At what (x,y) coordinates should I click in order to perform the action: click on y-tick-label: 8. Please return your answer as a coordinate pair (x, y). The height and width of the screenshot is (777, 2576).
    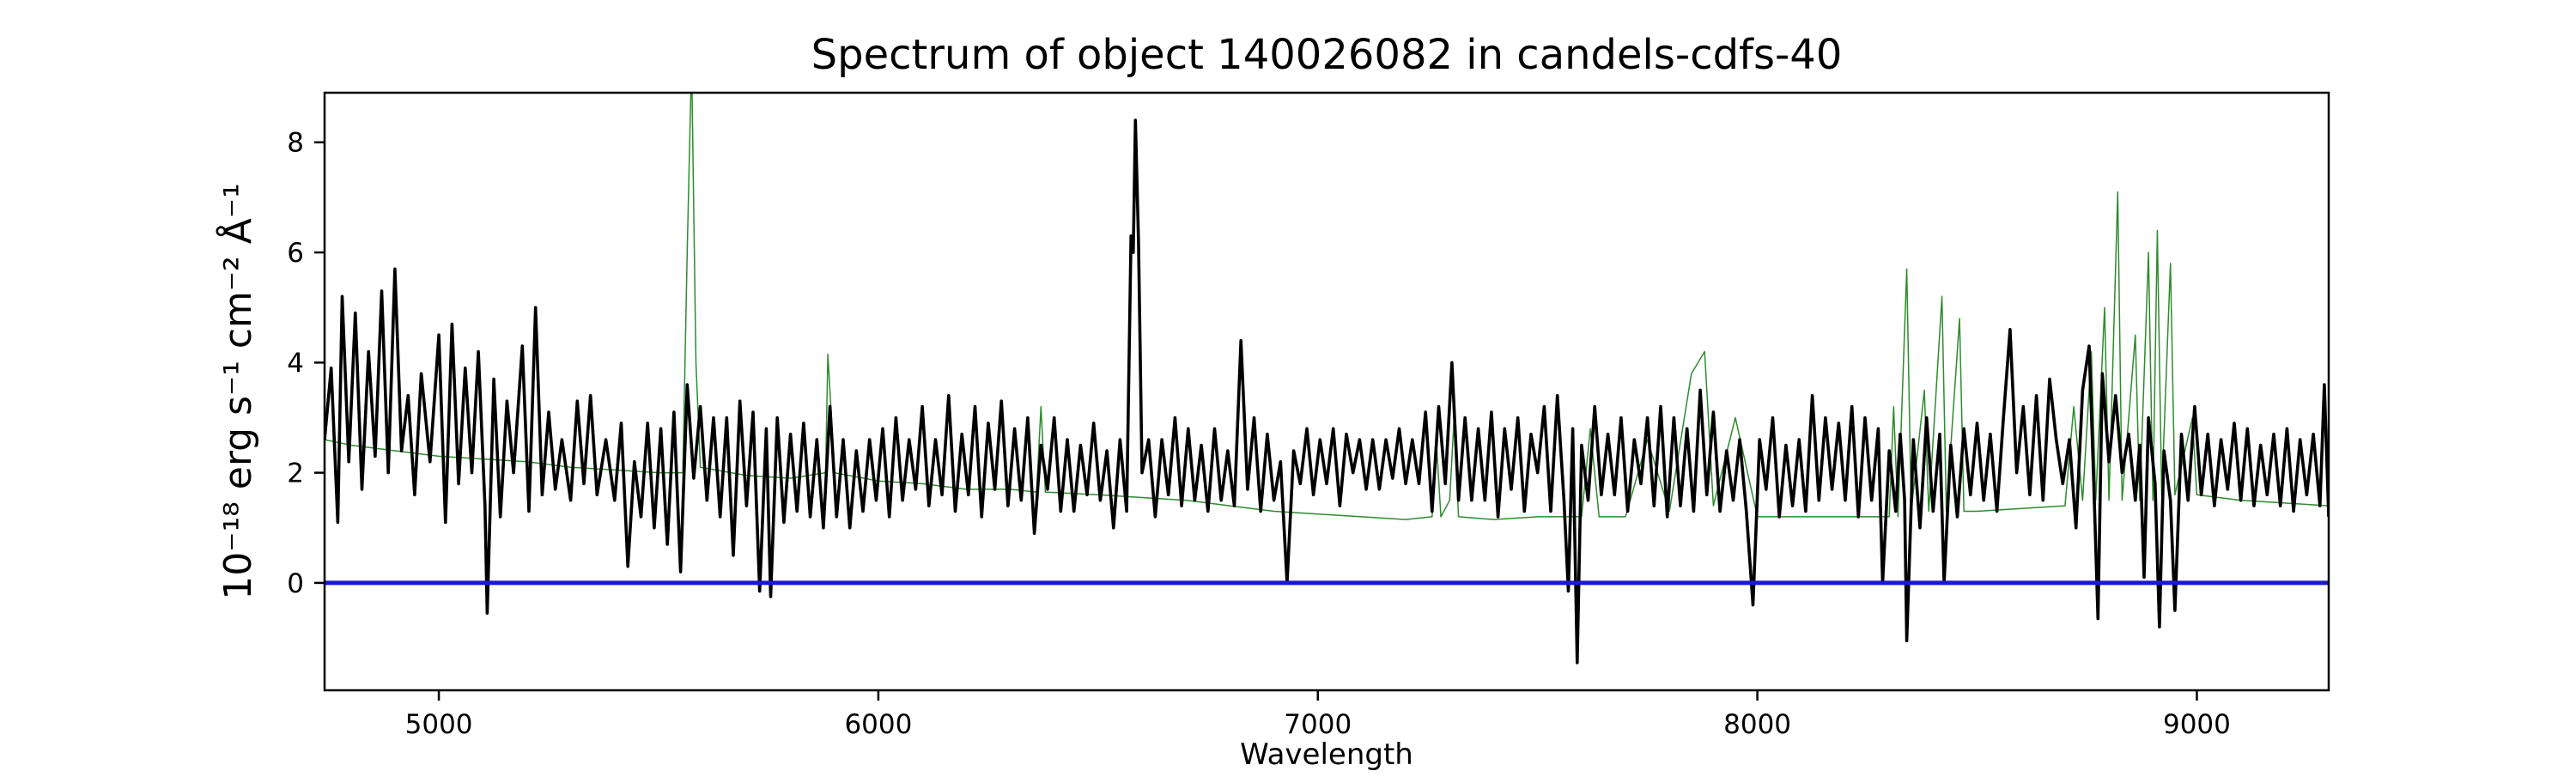
    Looking at the image, I should click on (295, 143).